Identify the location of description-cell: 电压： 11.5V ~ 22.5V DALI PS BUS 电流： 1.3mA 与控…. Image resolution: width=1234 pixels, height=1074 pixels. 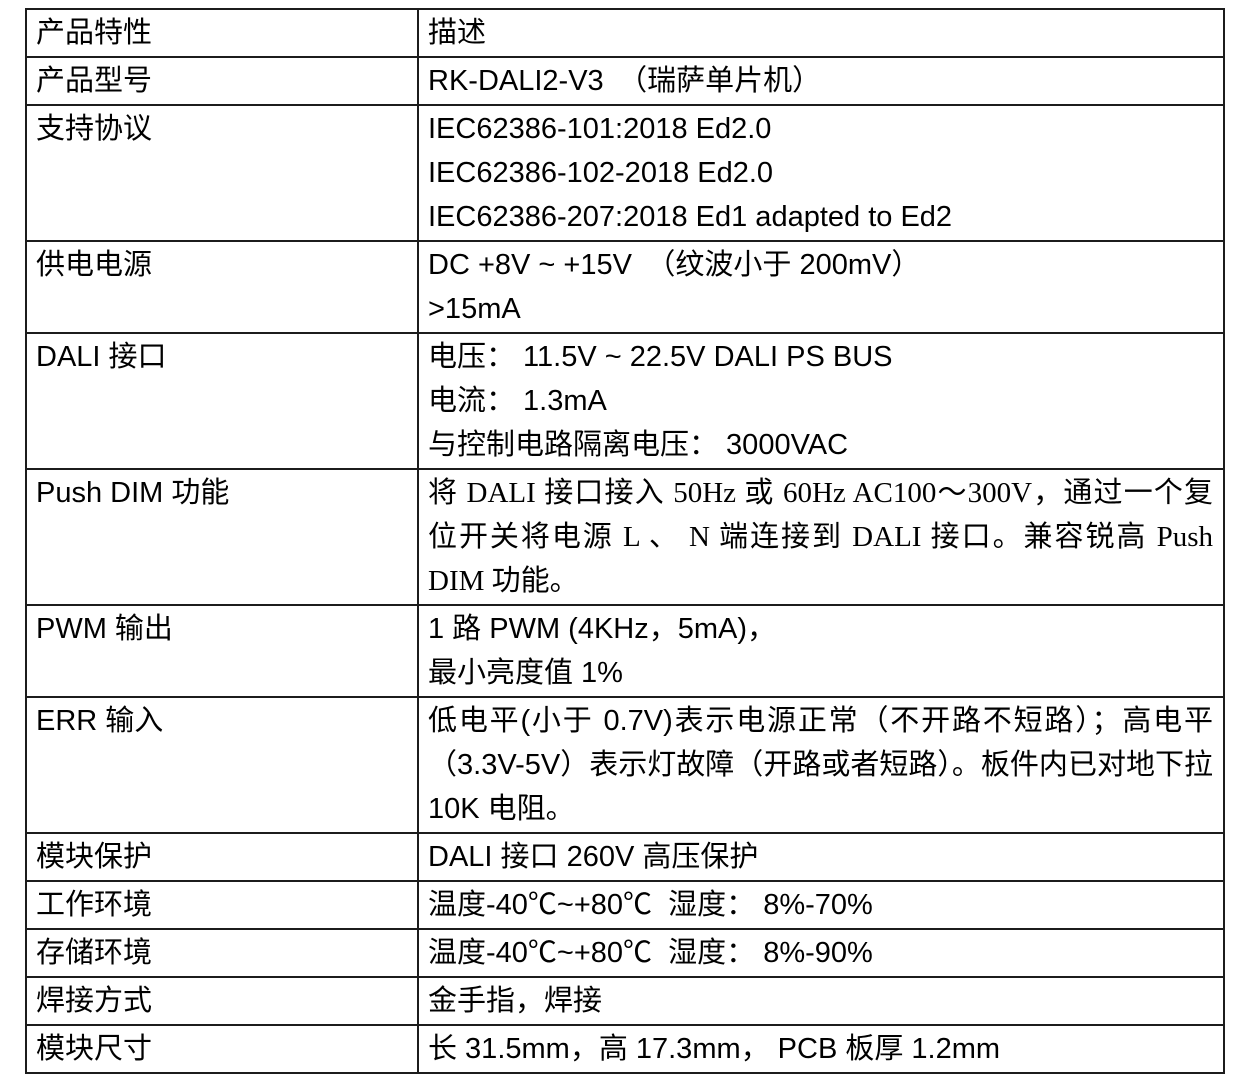
(821, 401).